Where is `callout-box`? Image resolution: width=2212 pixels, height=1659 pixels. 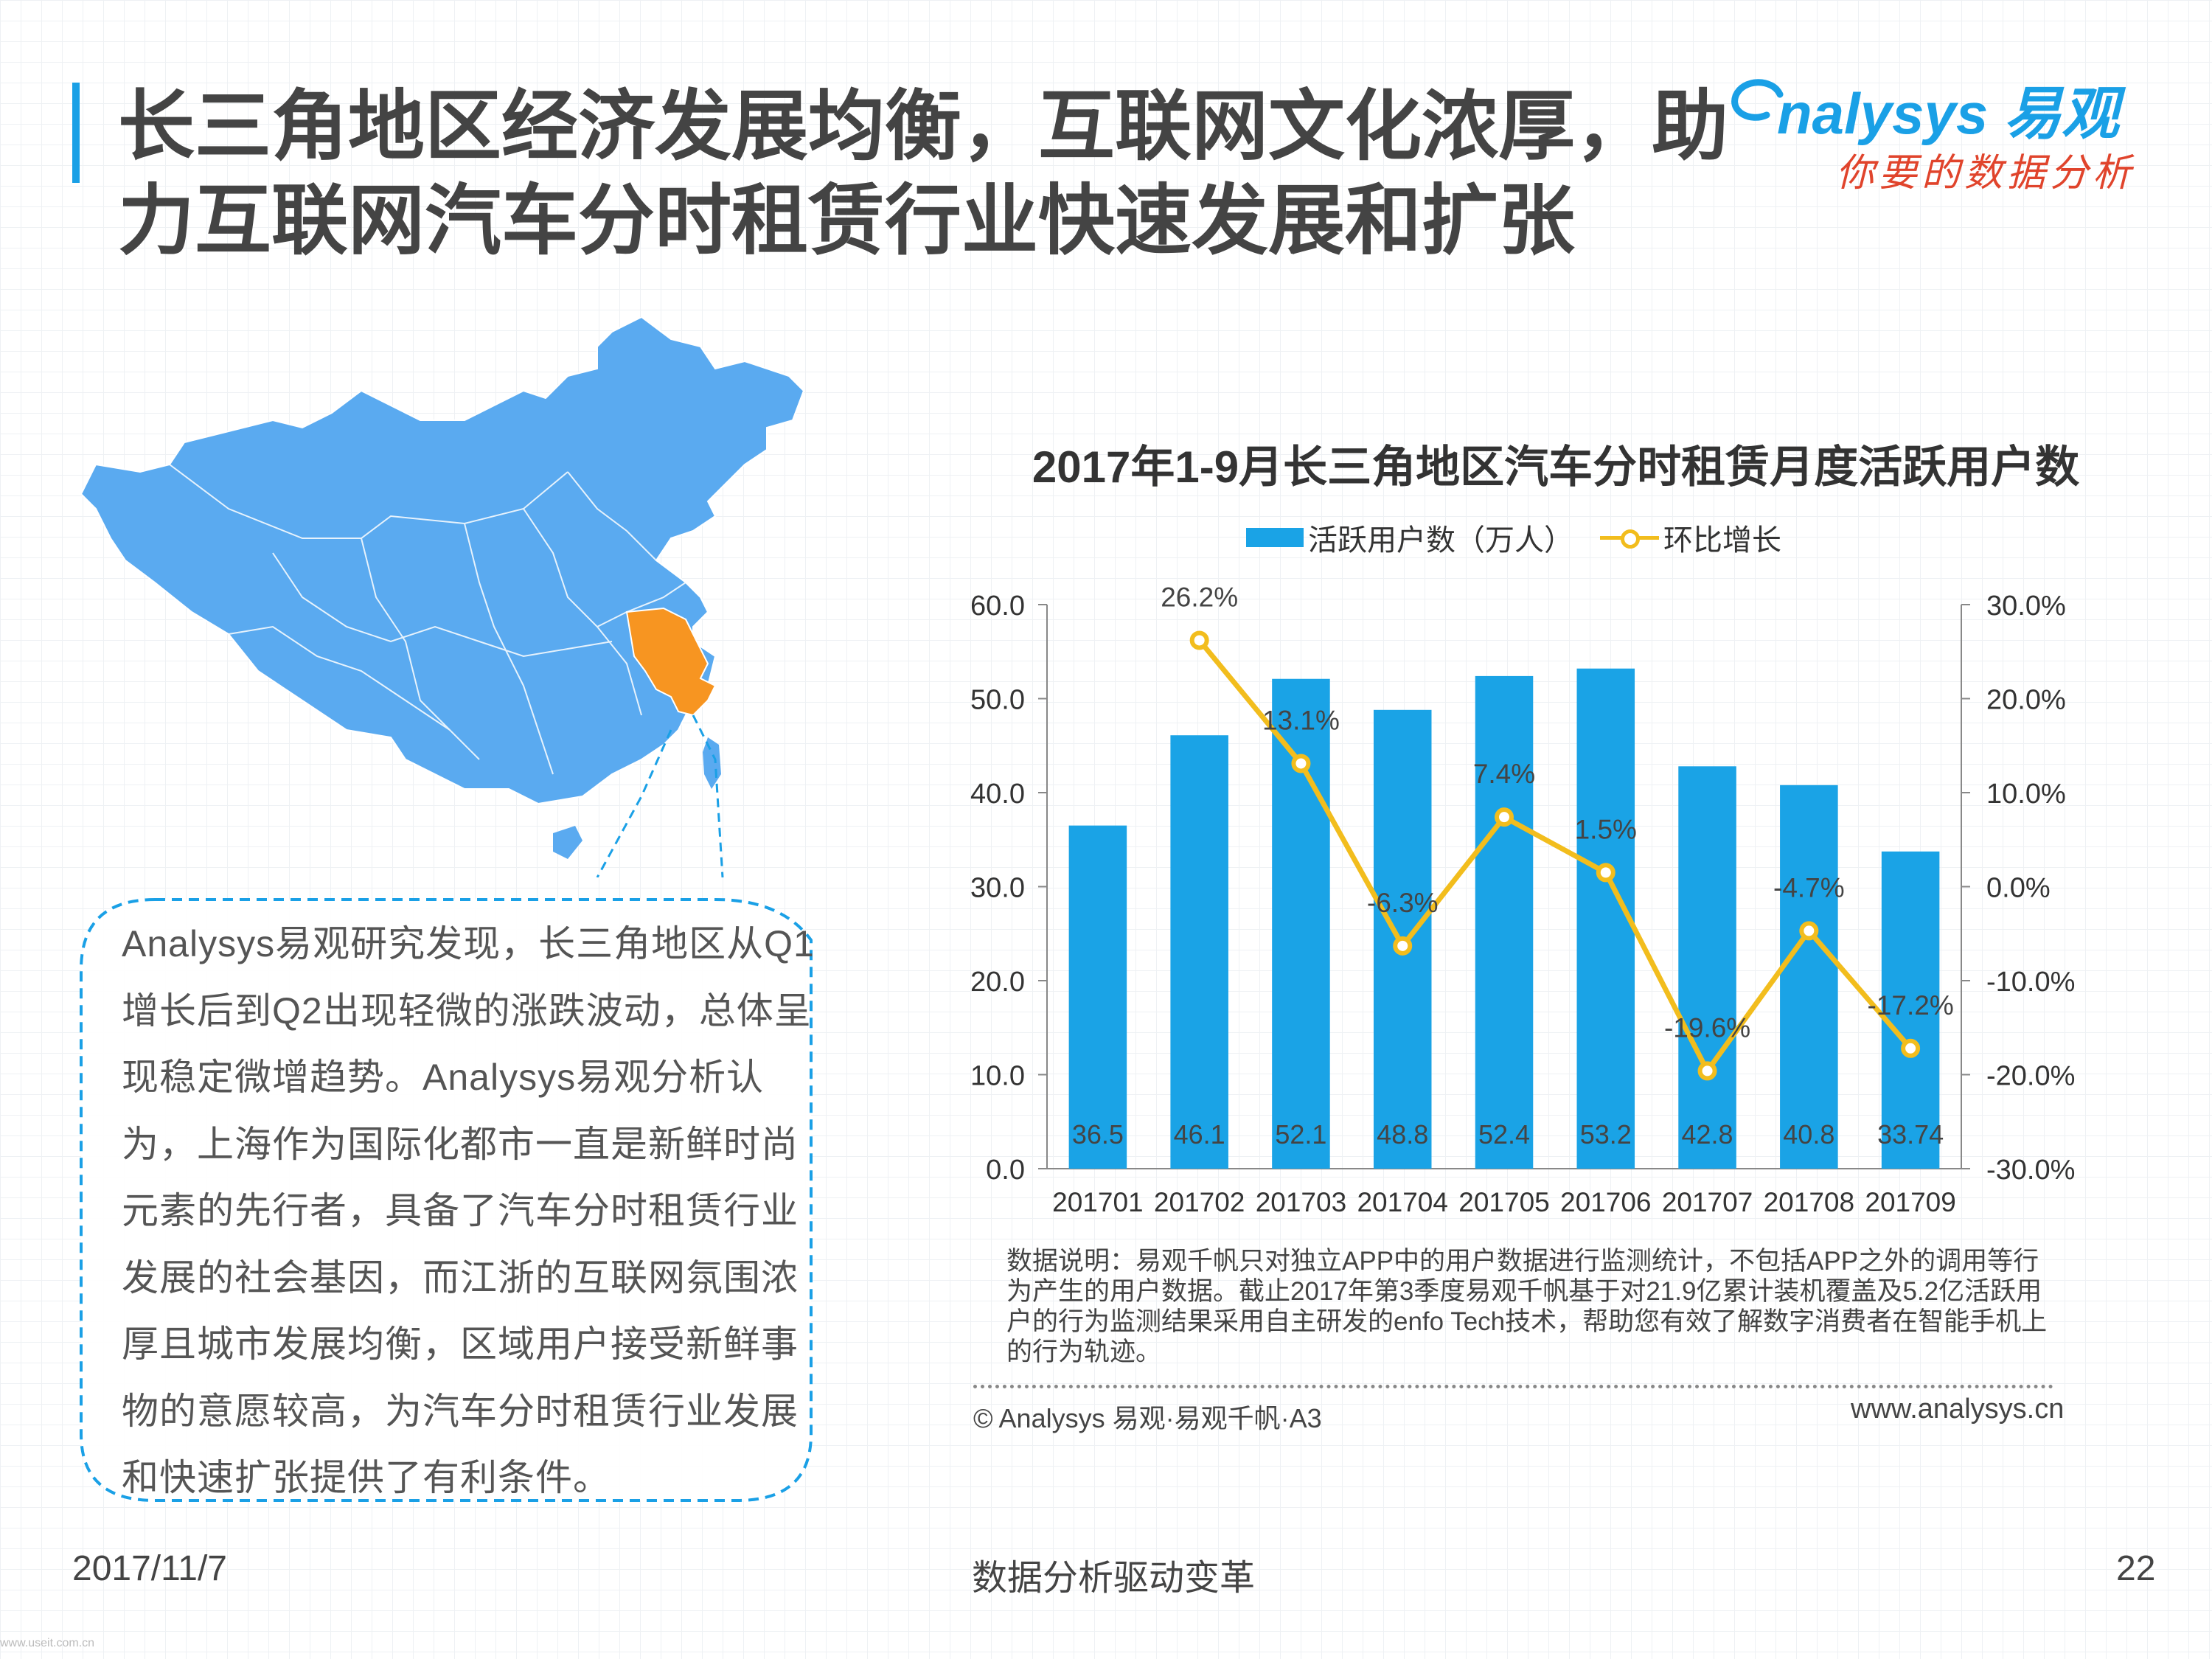
callout-box is located at coordinates (446, 1200).